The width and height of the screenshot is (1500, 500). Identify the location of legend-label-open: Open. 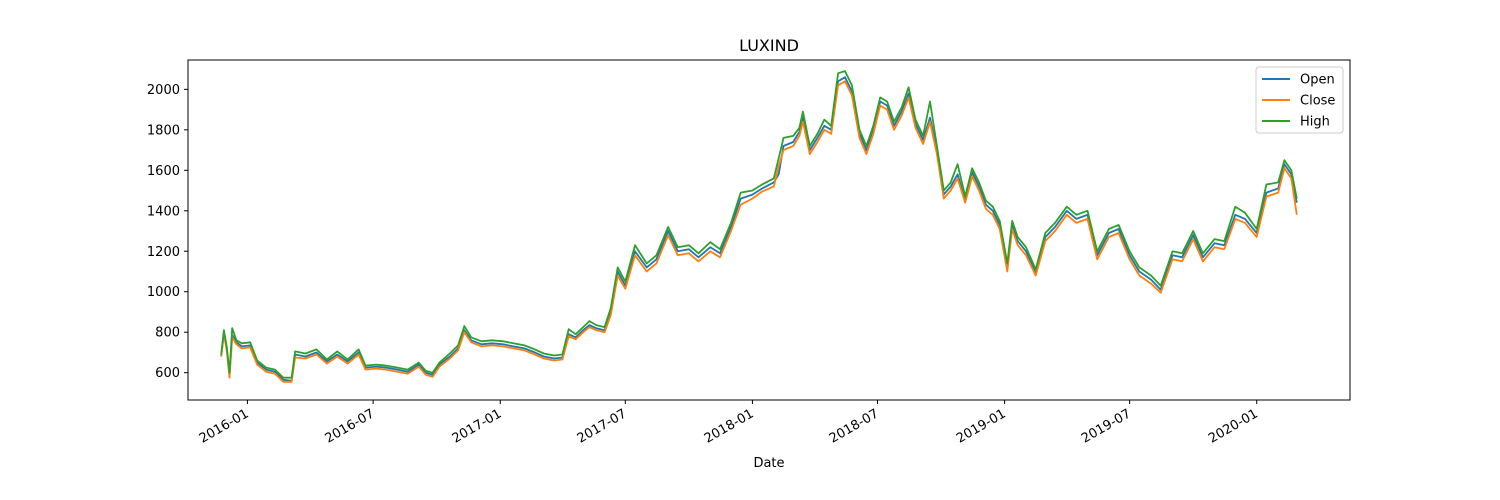
(1317, 80).